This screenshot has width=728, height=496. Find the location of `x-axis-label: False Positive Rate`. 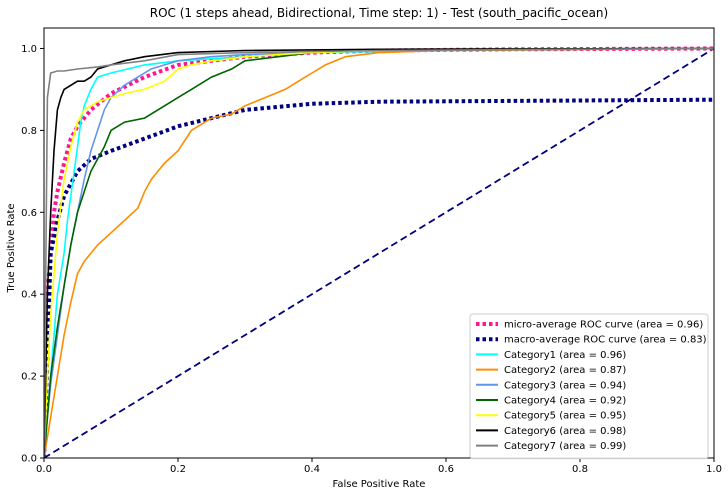

x-axis-label: False Positive Rate is located at coordinates (379, 484).